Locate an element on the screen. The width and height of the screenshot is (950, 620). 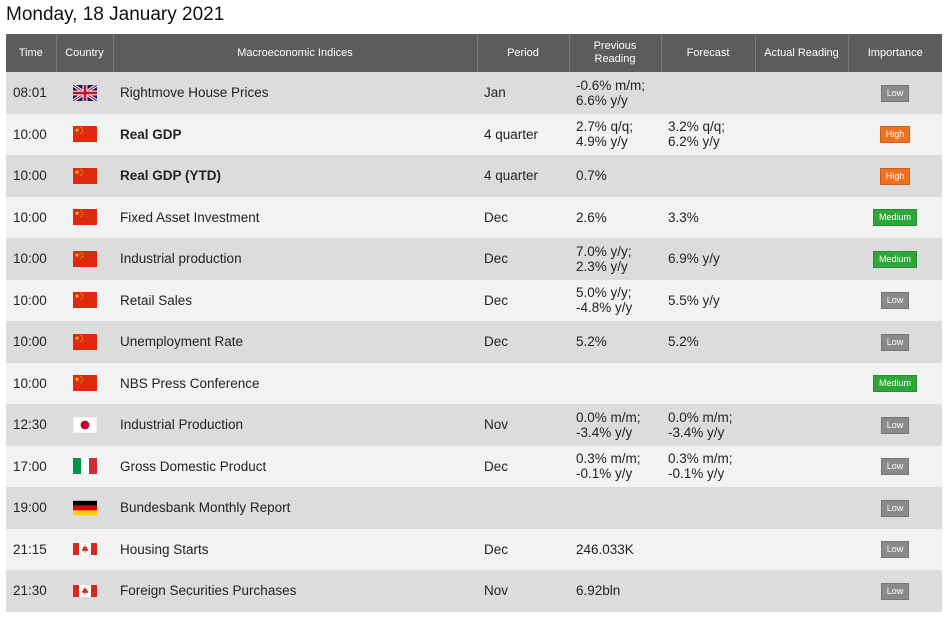
table-row: 10:00 NBS Press Conference Medium is located at coordinates (474, 383).